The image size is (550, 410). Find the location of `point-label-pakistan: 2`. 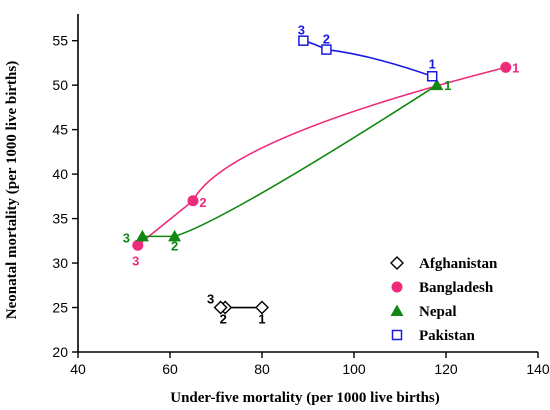

point-label-pakistan: 2 is located at coordinates (326, 39).